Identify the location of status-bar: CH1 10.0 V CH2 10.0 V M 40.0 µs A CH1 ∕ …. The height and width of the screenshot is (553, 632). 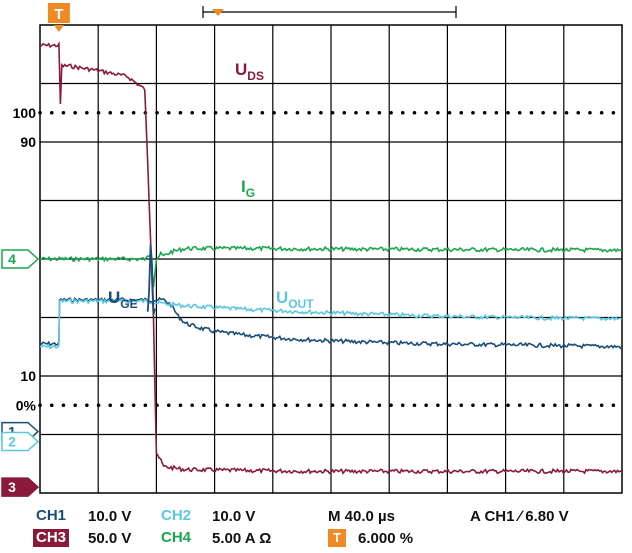
(316, 526).